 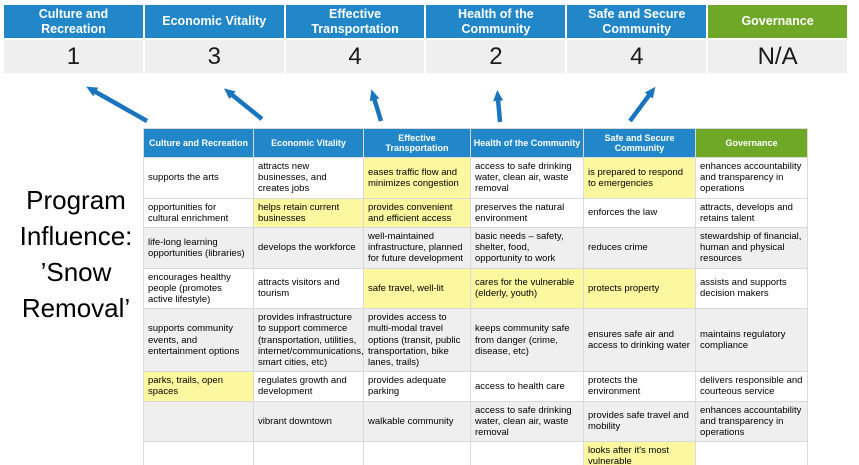 What do you see at coordinates (417, 143) in the screenshot?
I see `matrix-header-3: Effective Transportation` at bounding box center [417, 143].